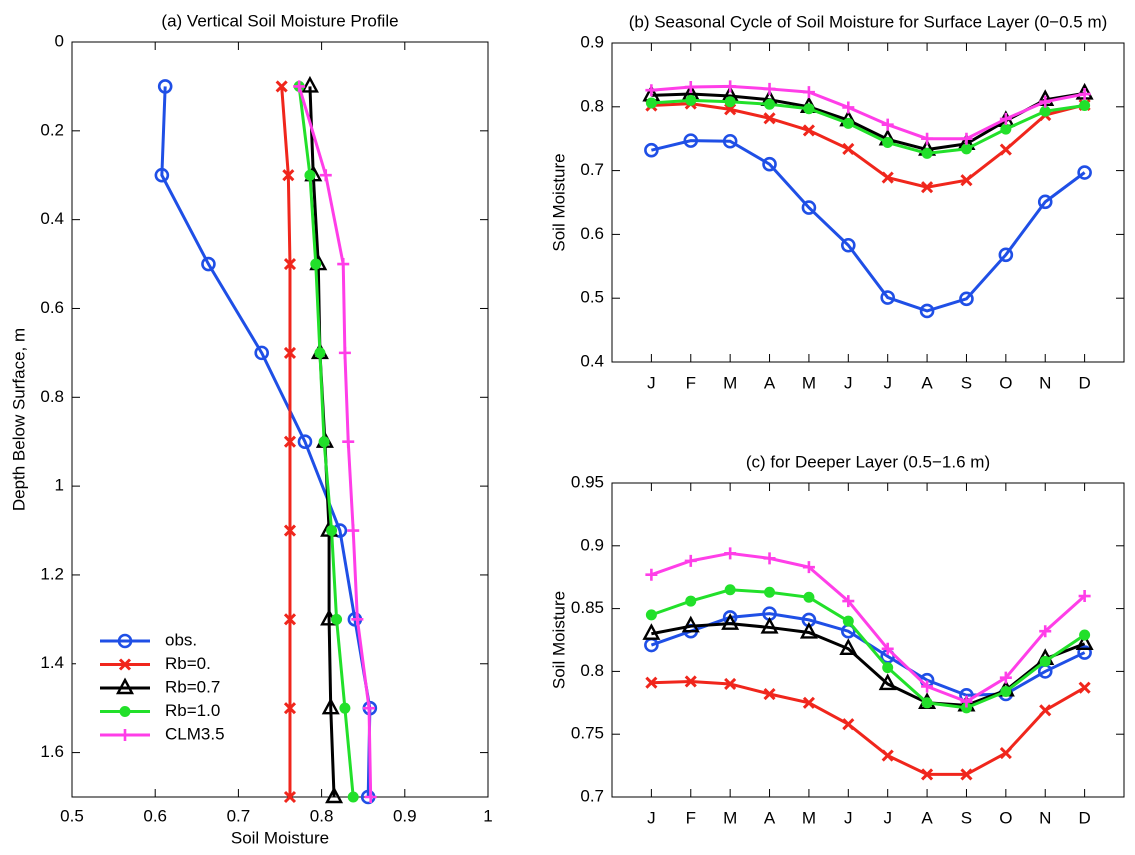 Image resolution: width=1135 pixels, height=855 pixels. Describe the element at coordinates (405, 815) in the screenshot. I see `x-tick-label: 0.9` at that location.